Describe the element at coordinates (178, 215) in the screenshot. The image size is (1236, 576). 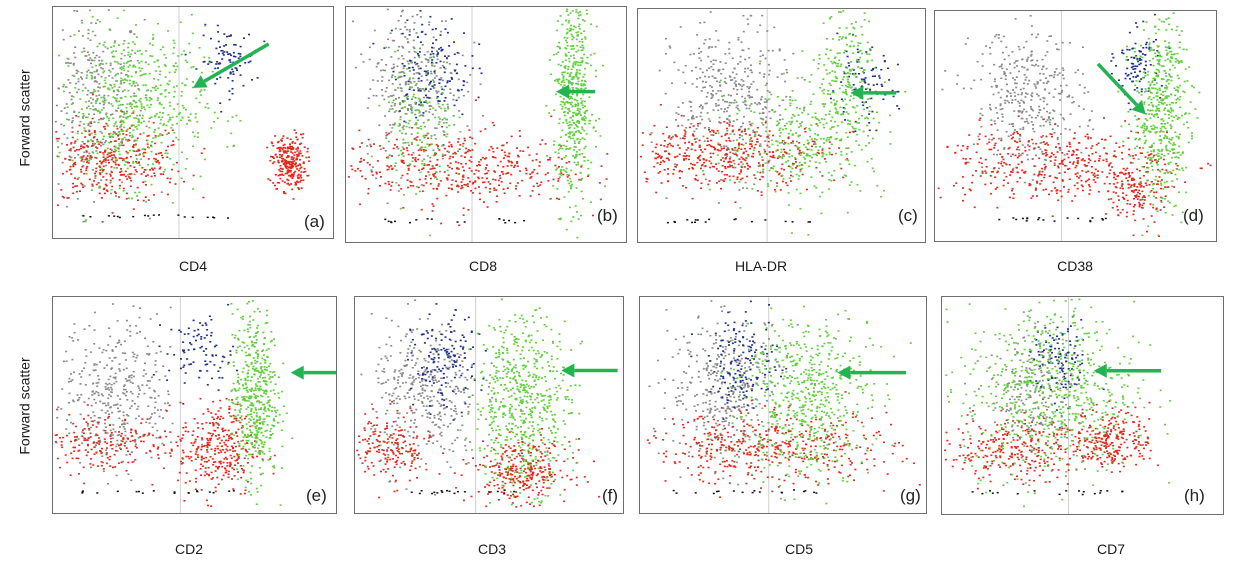
I see `data-point-debris` at that location.